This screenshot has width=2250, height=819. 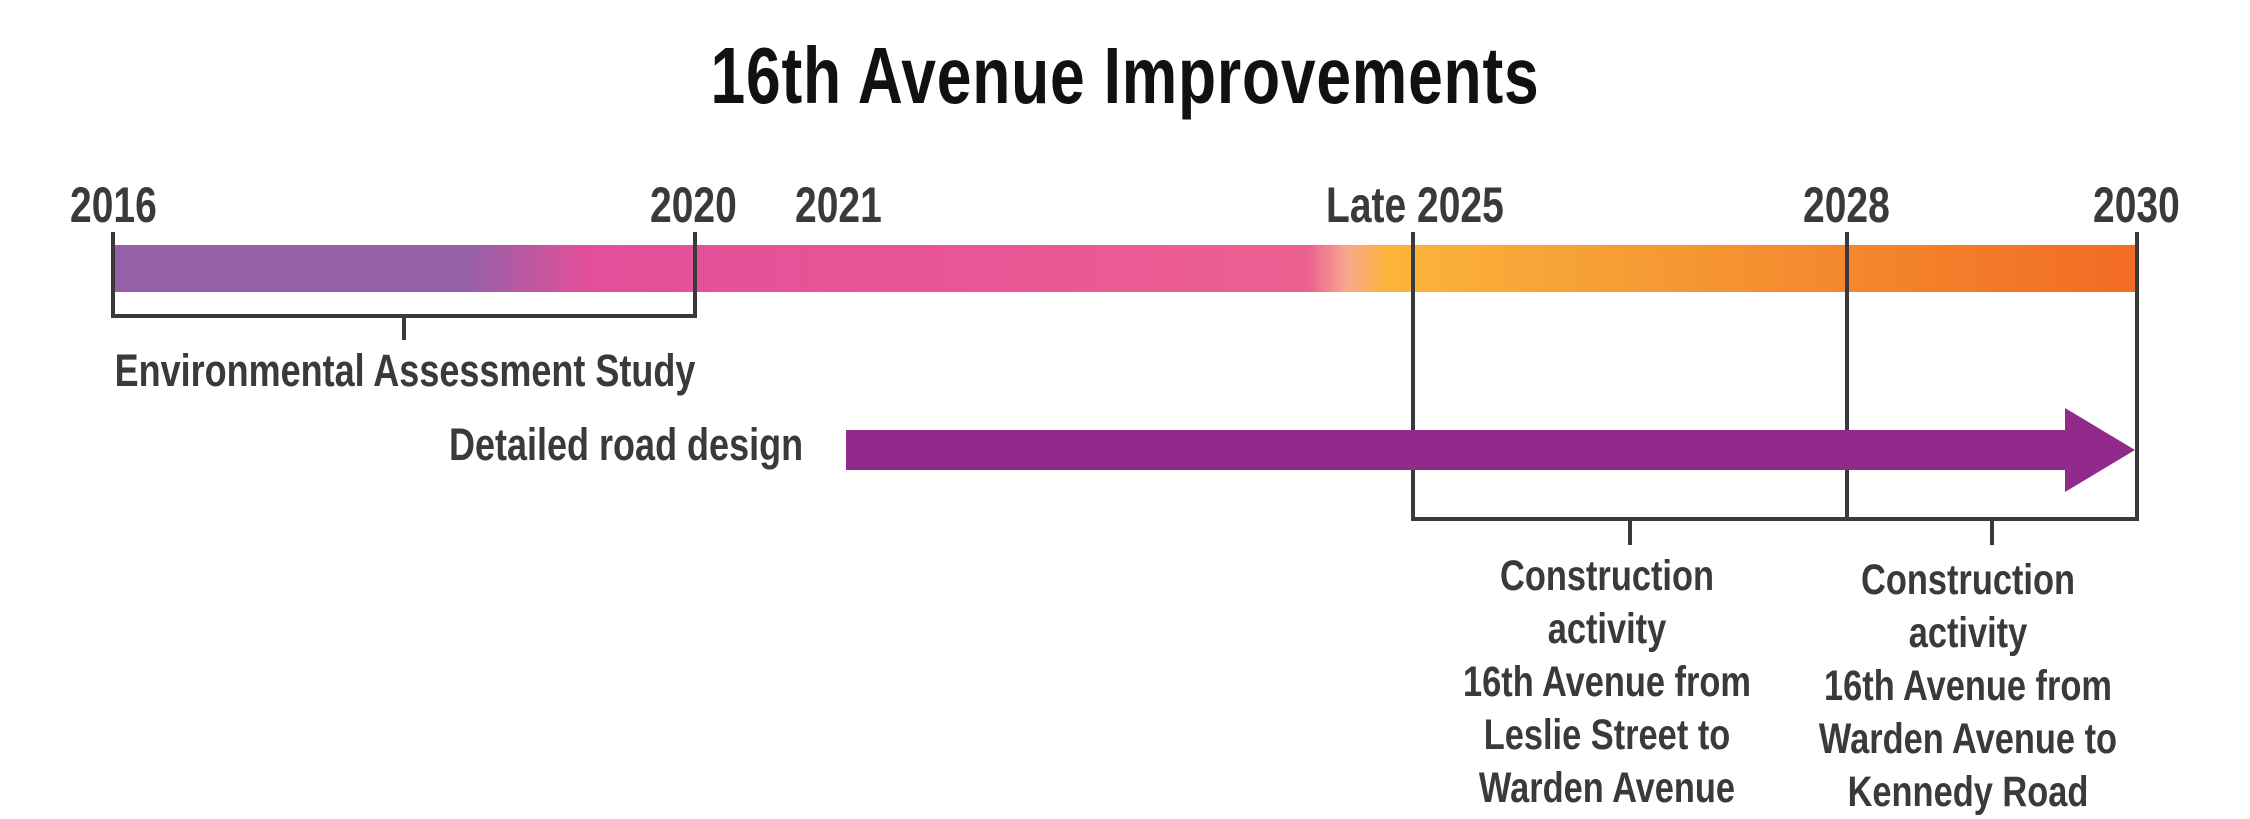 I want to click on construction-2-line4: Kennedy Road, so click(x=1968, y=792).